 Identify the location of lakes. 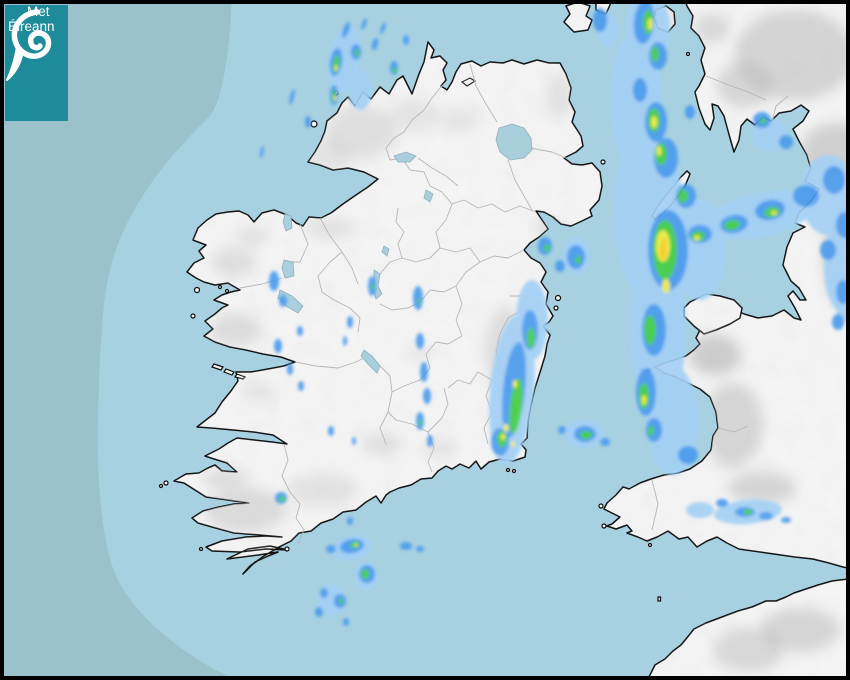
(405, 248).